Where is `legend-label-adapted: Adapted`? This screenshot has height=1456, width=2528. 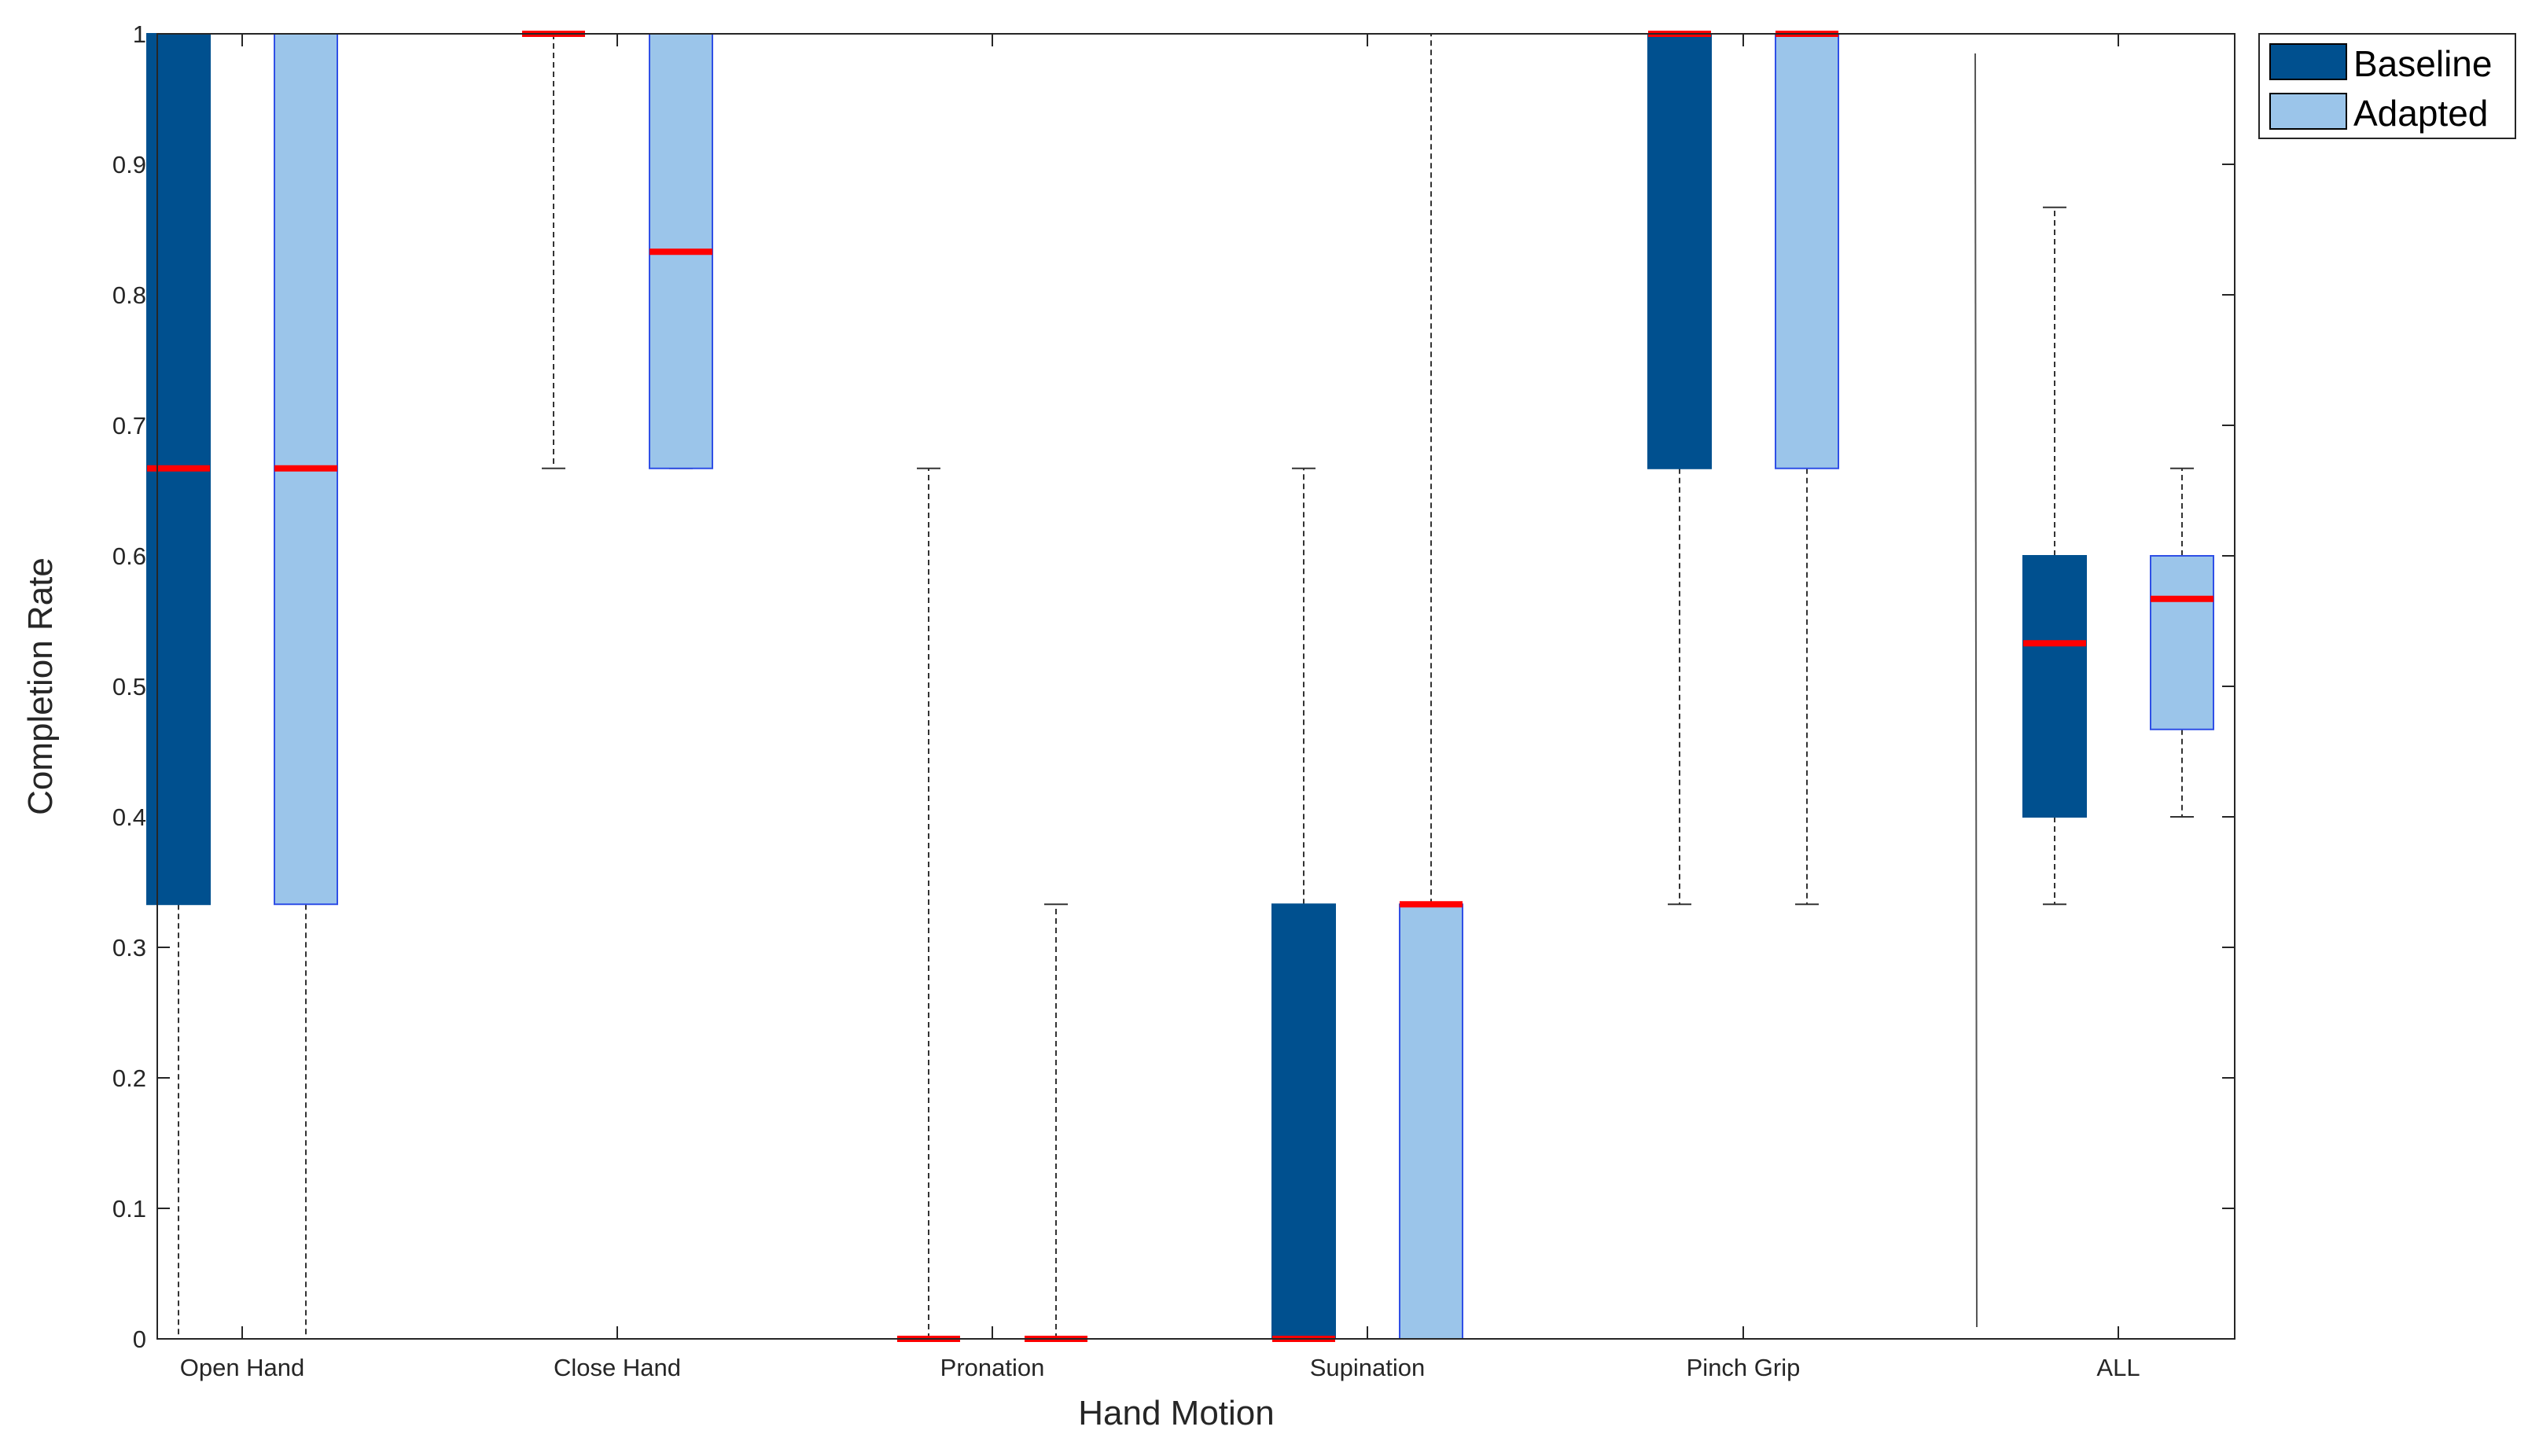 legend-label-adapted: Adapted is located at coordinates (2420, 113).